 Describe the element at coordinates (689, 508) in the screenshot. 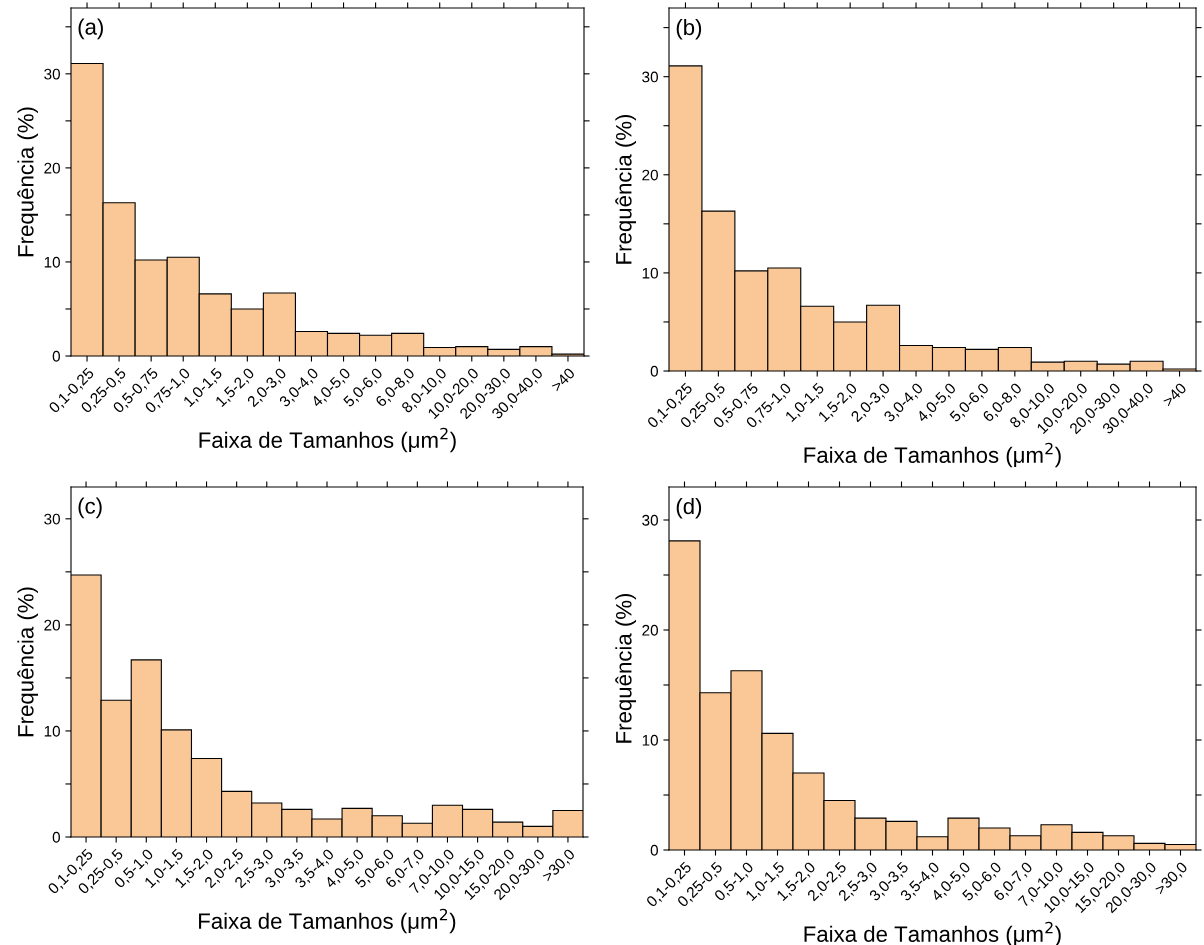

I see `chart-title: (d)` at that location.